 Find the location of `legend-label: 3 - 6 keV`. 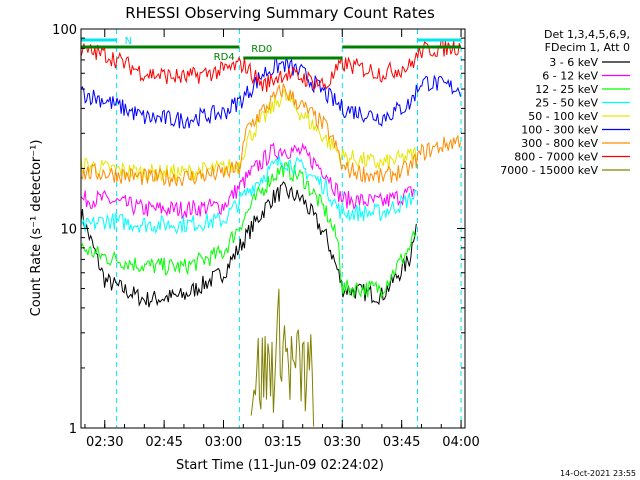

legend-label: 3 - 6 keV is located at coordinates (573, 62).